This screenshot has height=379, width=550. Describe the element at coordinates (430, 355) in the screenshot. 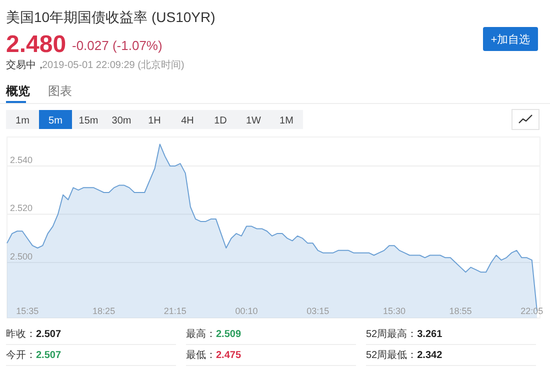

I see `text: 2.342` at that location.